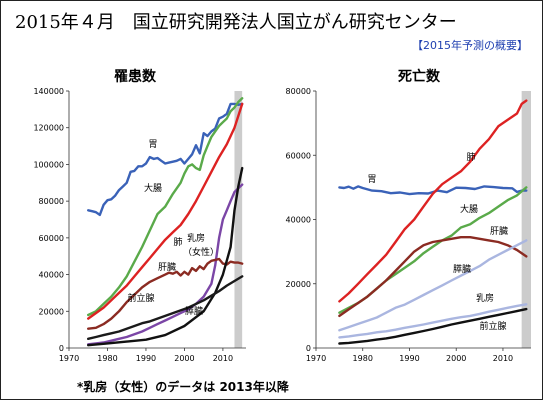 The width and height of the screenshot is (543, 401). I want to click on chart-title: 罹患数, so click(135, 76).